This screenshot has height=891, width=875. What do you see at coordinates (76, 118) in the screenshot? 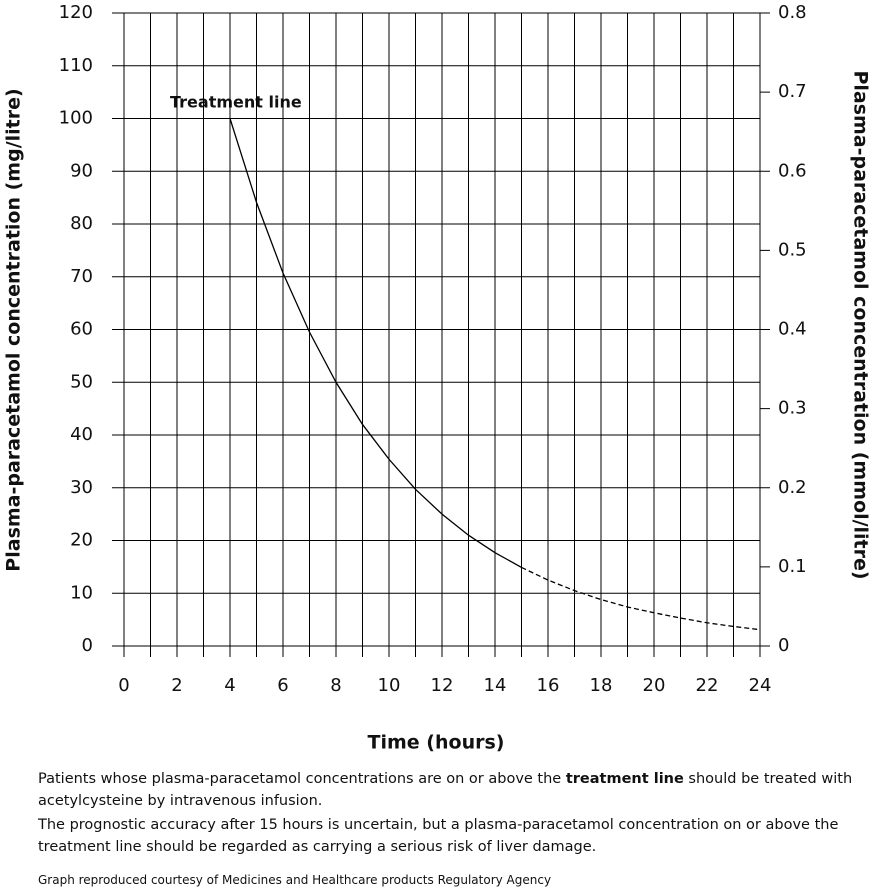
I see `y-tick-label: 100` at bounding box center [76, 118].